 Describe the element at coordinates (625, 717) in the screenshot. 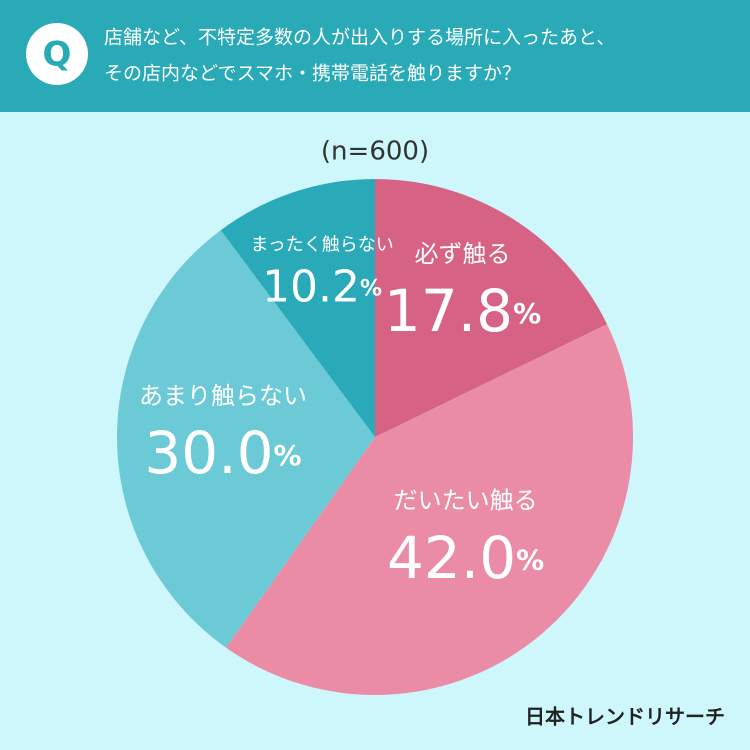

I see `source: 日本トレンドリサーチ` at that location.